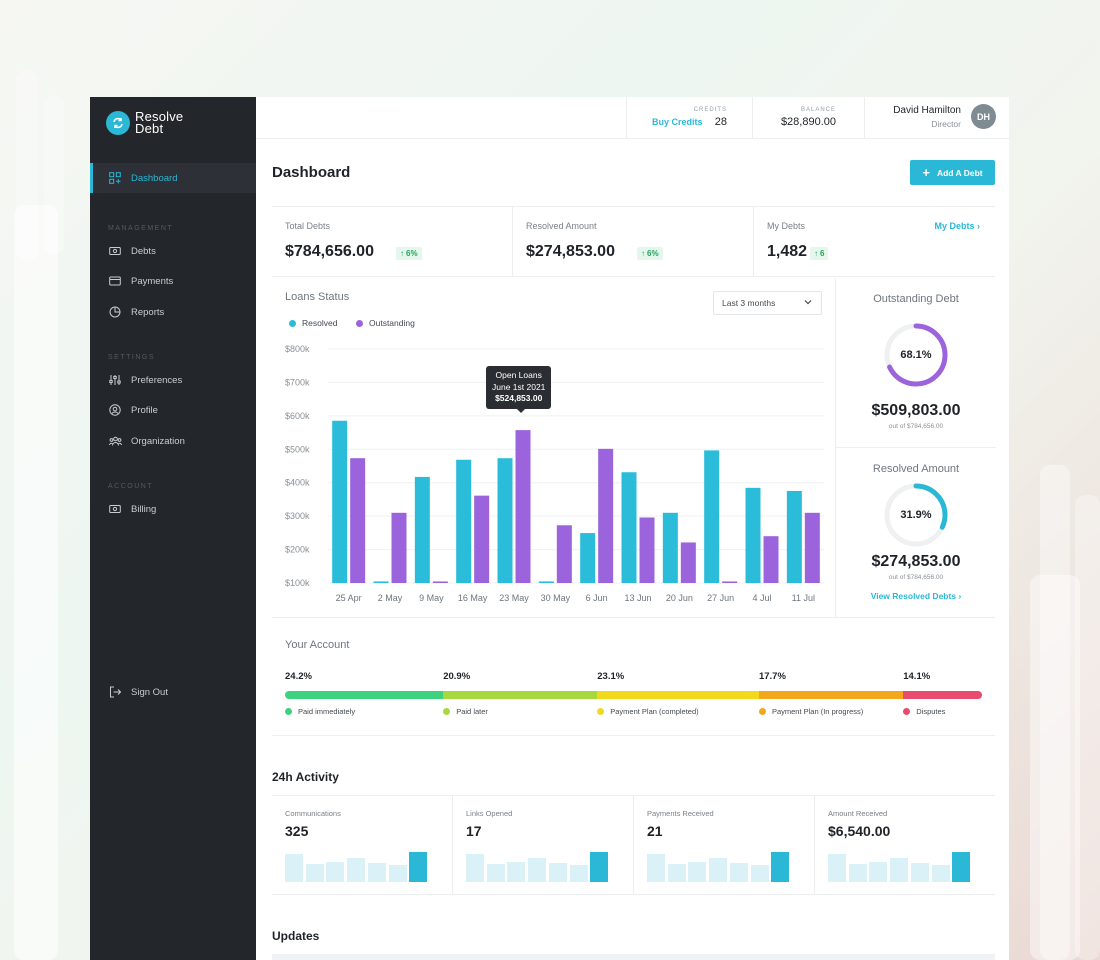 The height and width of the screenshot is (960, 1100). What do you see at coordinates (152, 281) in the screenshot?
I see `sidebar-item-label: Payments` at bounding box center [152, 281].